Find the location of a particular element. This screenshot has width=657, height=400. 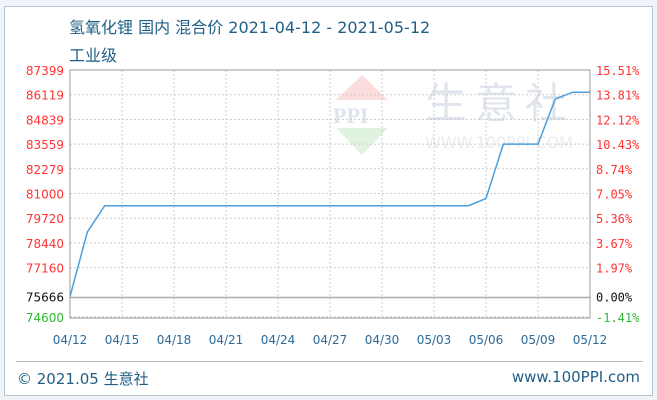

y-tick-label-left: 82279 is located at coordinates (45, 170).